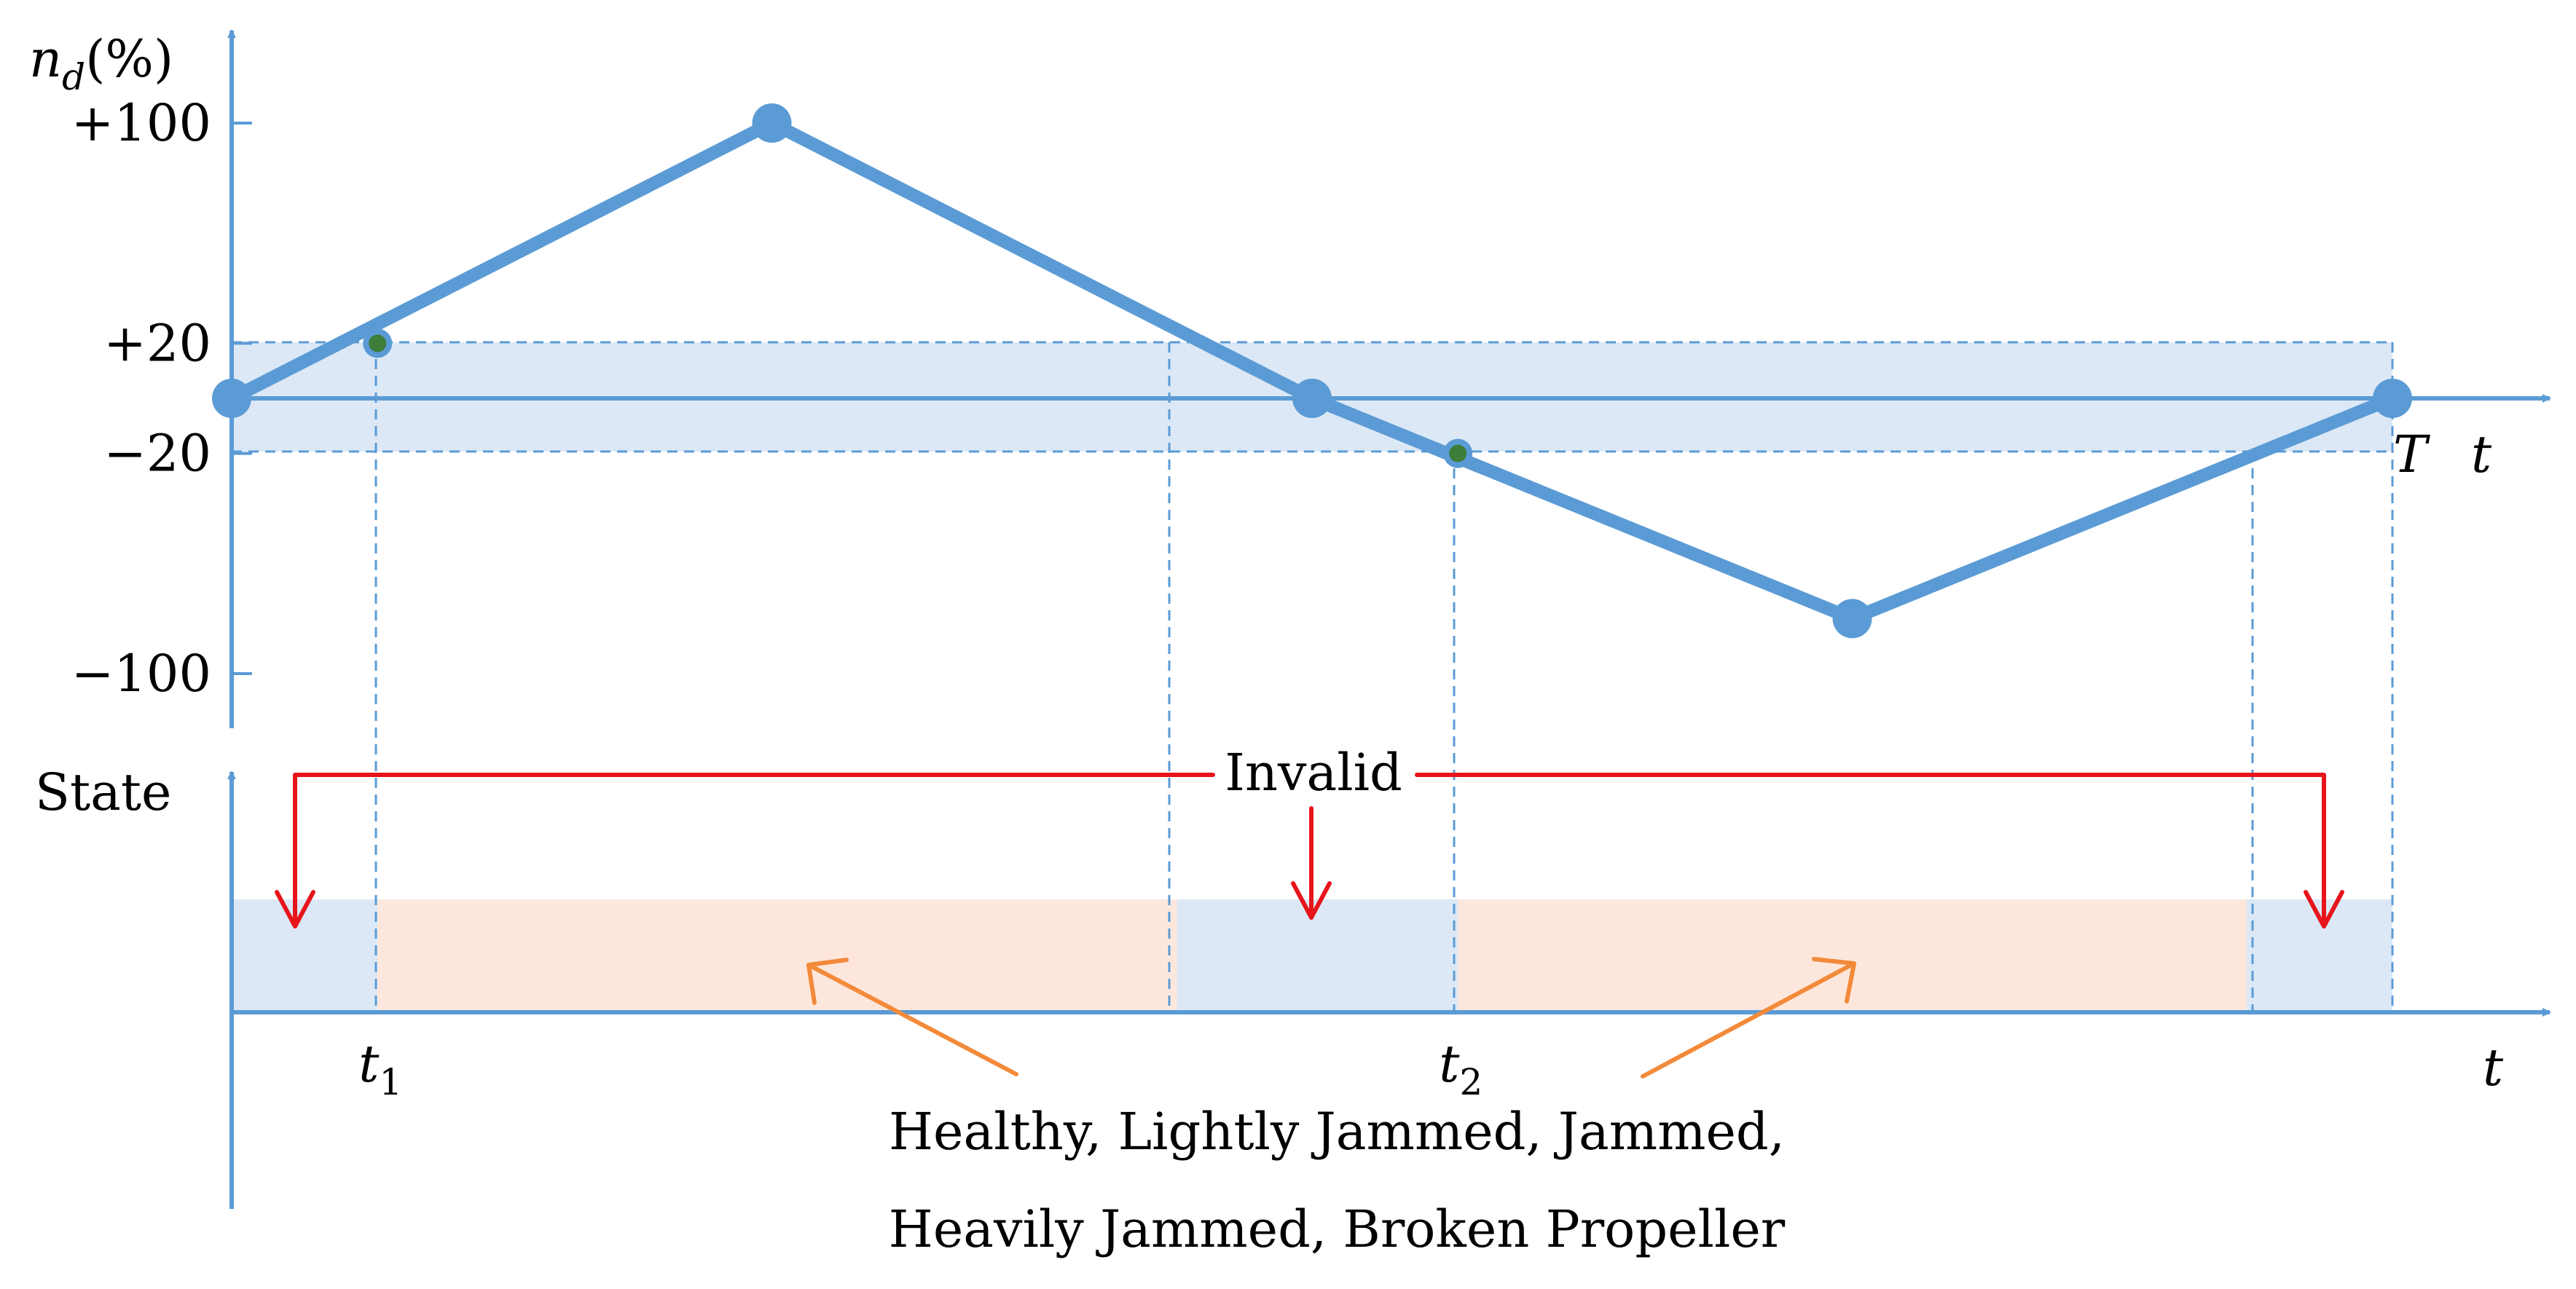 Image resolution: width=2576 pixels, height=1289 pixels. I want to click on state-arrow-right, so click(1748, 1020).